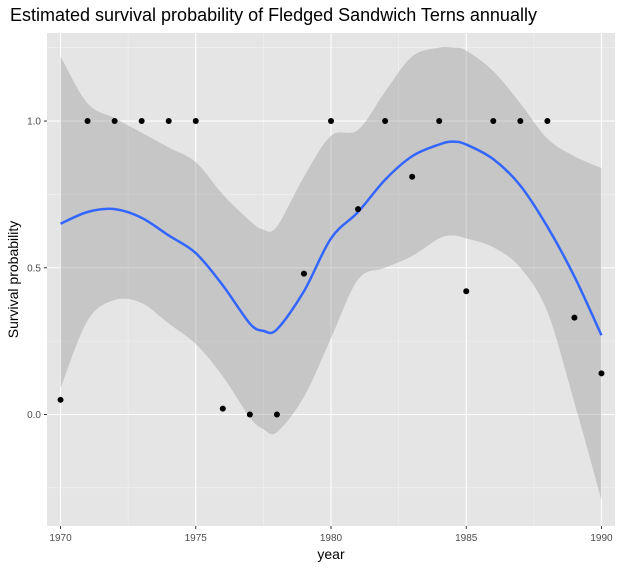 The image size is (623, 574). Describe the element at coordinates (34, 268) in the screenshot. I see `y-tick-label: 0.5` at that location.